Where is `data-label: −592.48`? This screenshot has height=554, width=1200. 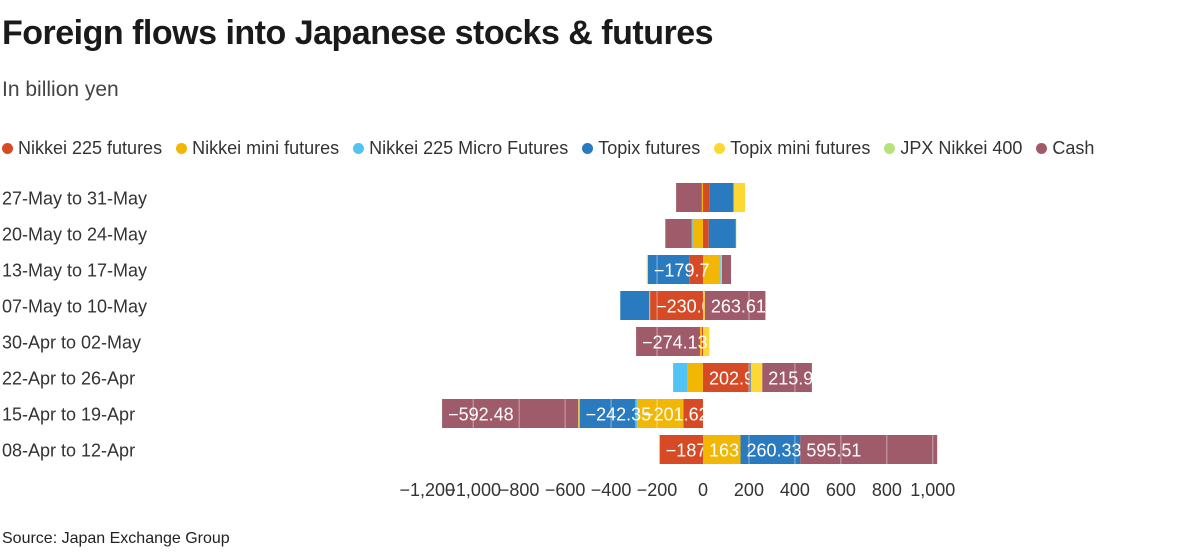 data-label: −592.48 is located at coordinates (481, 415).